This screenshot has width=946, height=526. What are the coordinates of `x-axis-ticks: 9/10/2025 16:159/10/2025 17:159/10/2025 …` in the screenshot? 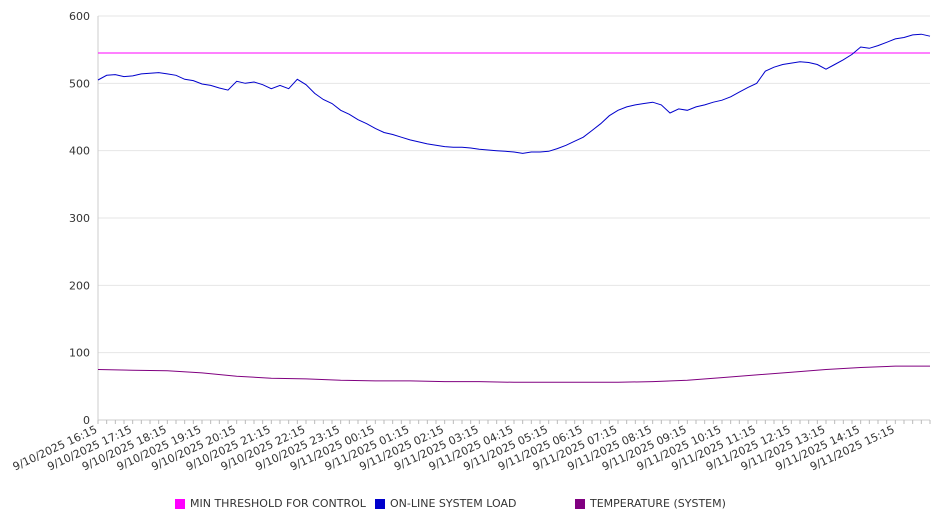 It's located at (471, 446).